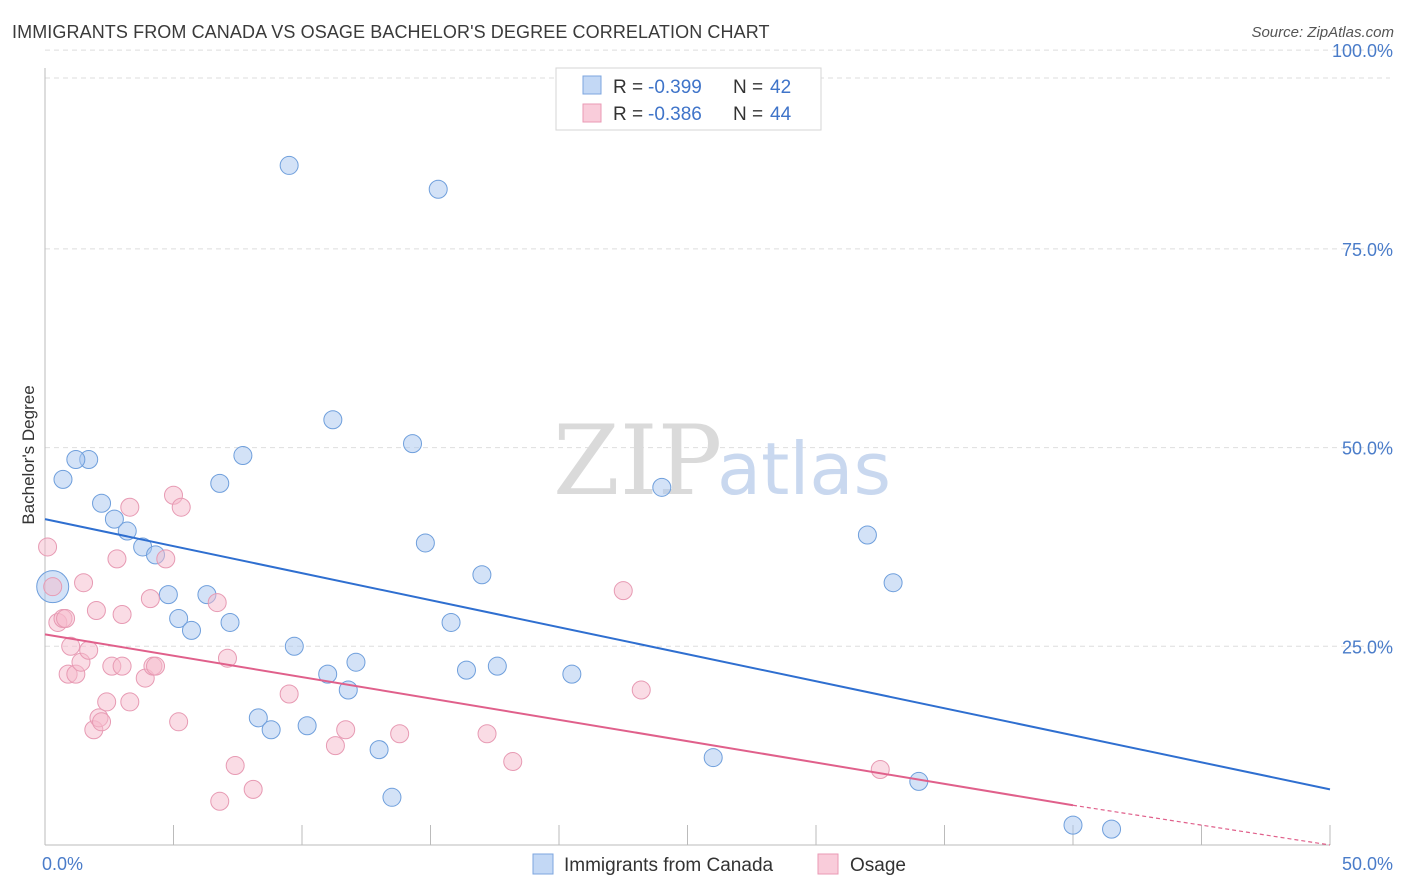 Image resolution: width=1406 pixels, height=892 pixels. I want to click on legend-n-value-osage: 44, so click(781, 114).